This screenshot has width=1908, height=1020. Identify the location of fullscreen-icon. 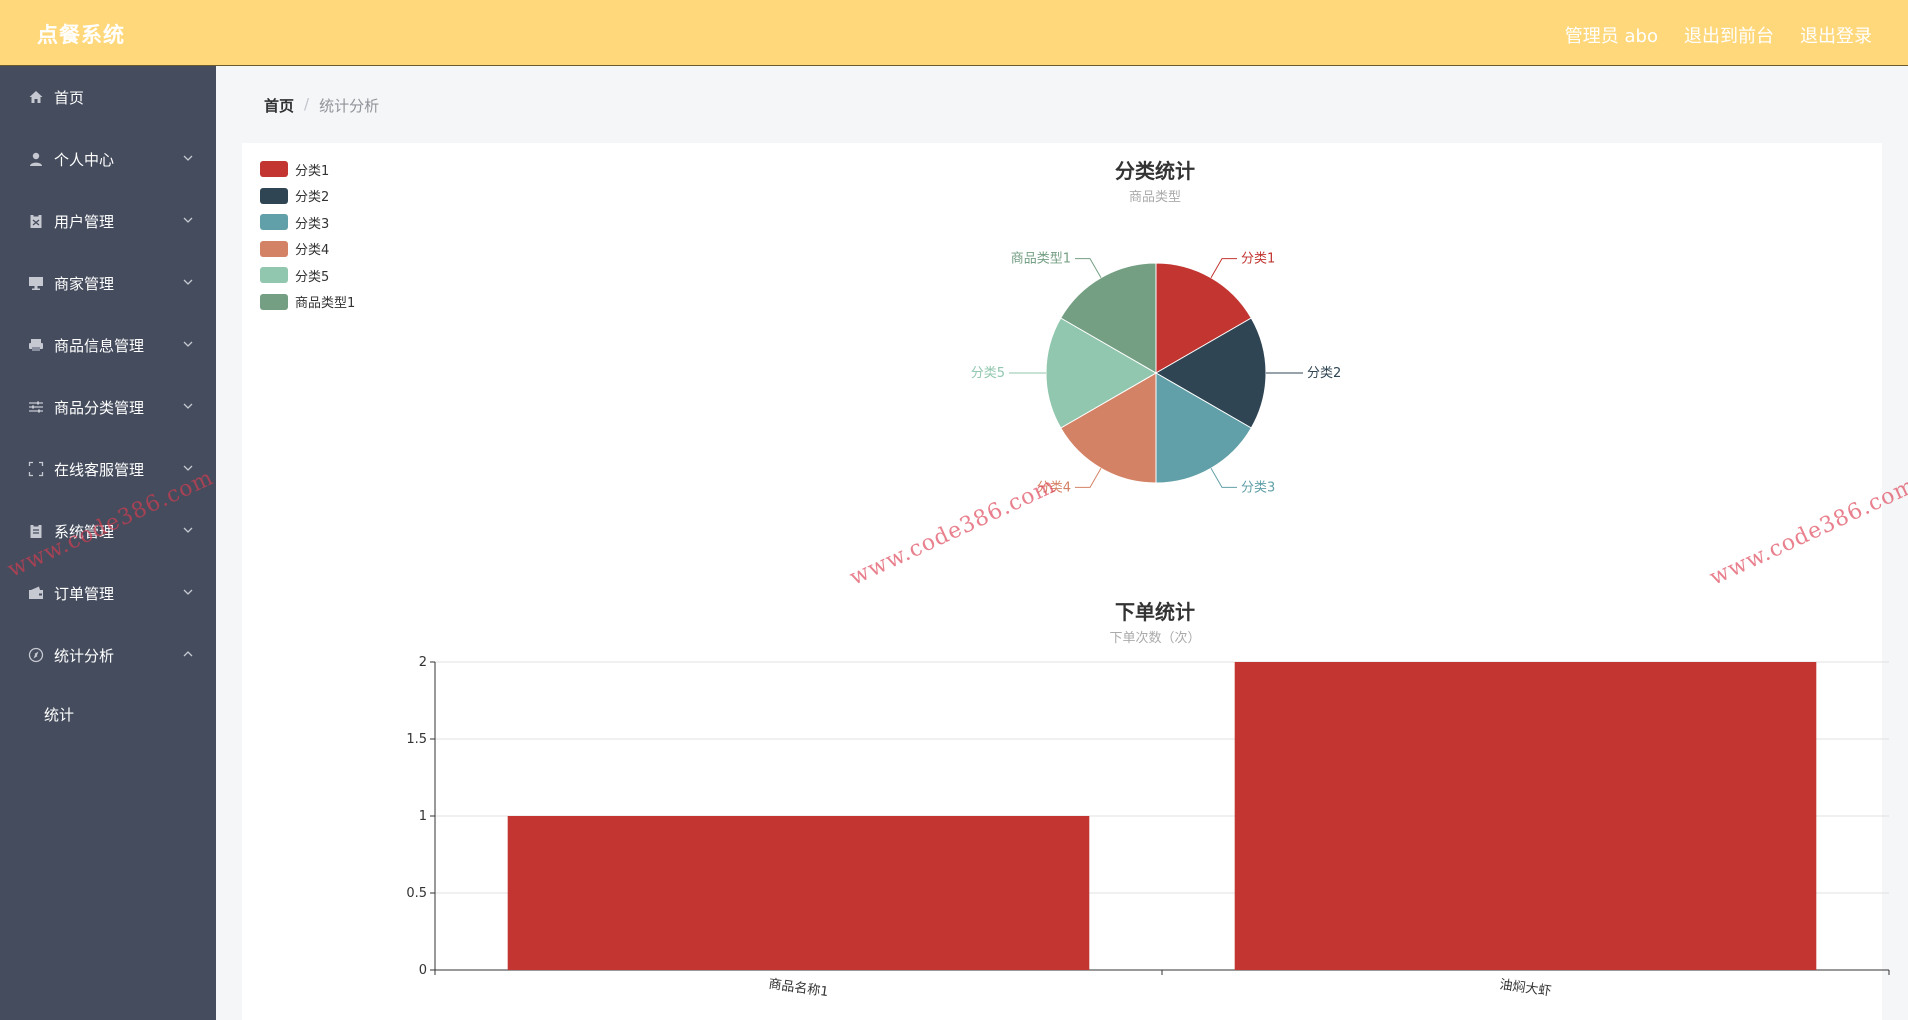
(36, 469).